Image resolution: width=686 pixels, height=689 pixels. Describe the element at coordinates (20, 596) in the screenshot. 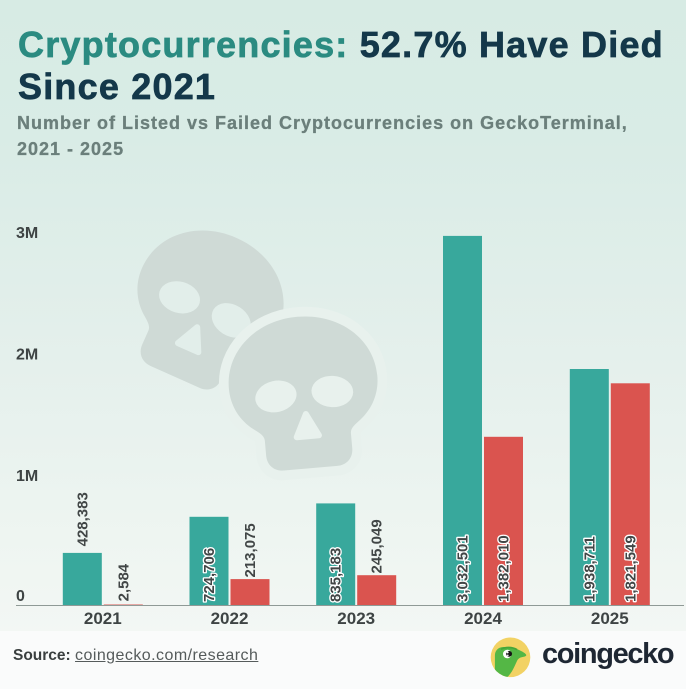

I see `svg-text: 0` at that location.